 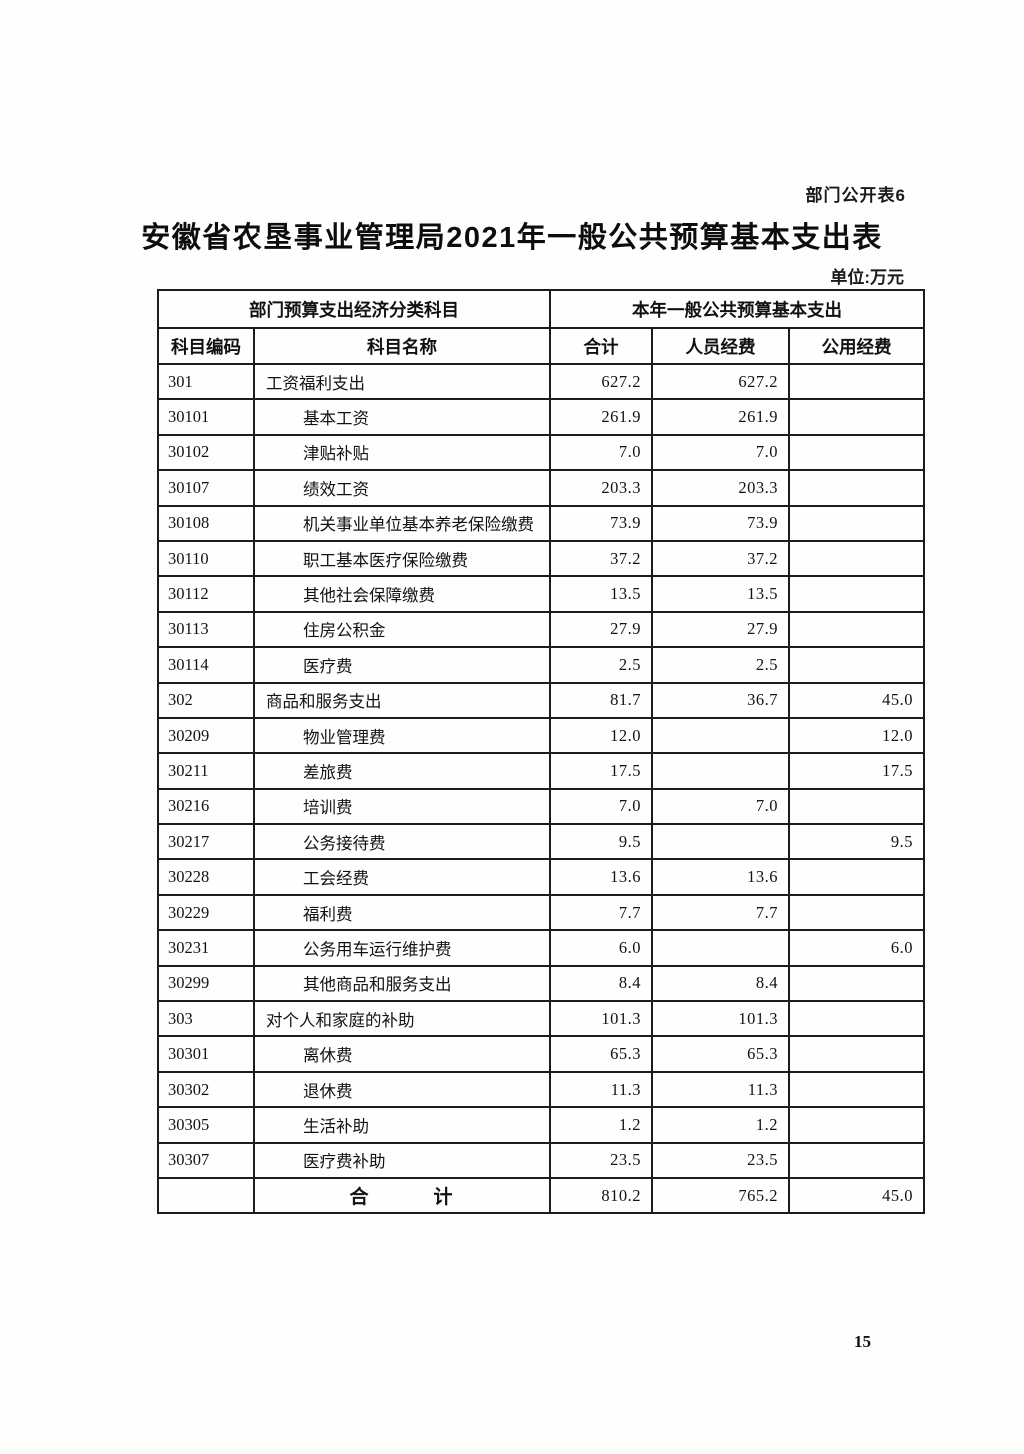 I want to click on table-row: 30302 退休费 11.3 11.3, so click(x=541, y=1089).